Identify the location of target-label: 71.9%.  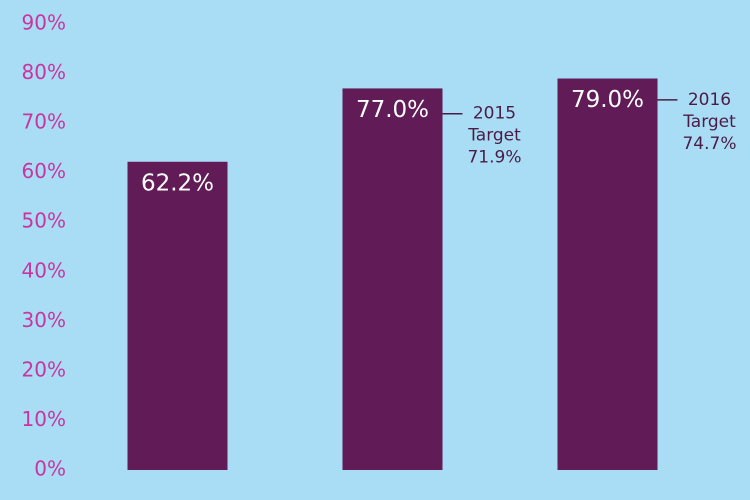
(494, 158).